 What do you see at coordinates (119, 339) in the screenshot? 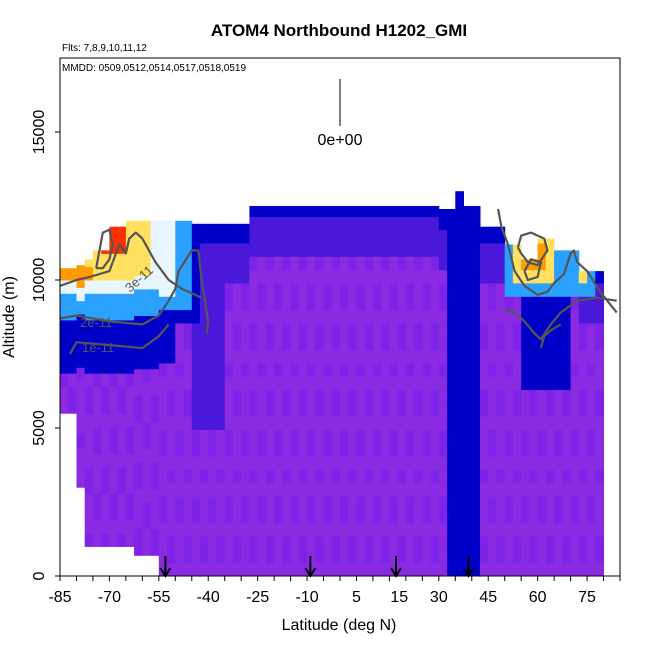
I see `contour-line` at bounding box center [119, 339].